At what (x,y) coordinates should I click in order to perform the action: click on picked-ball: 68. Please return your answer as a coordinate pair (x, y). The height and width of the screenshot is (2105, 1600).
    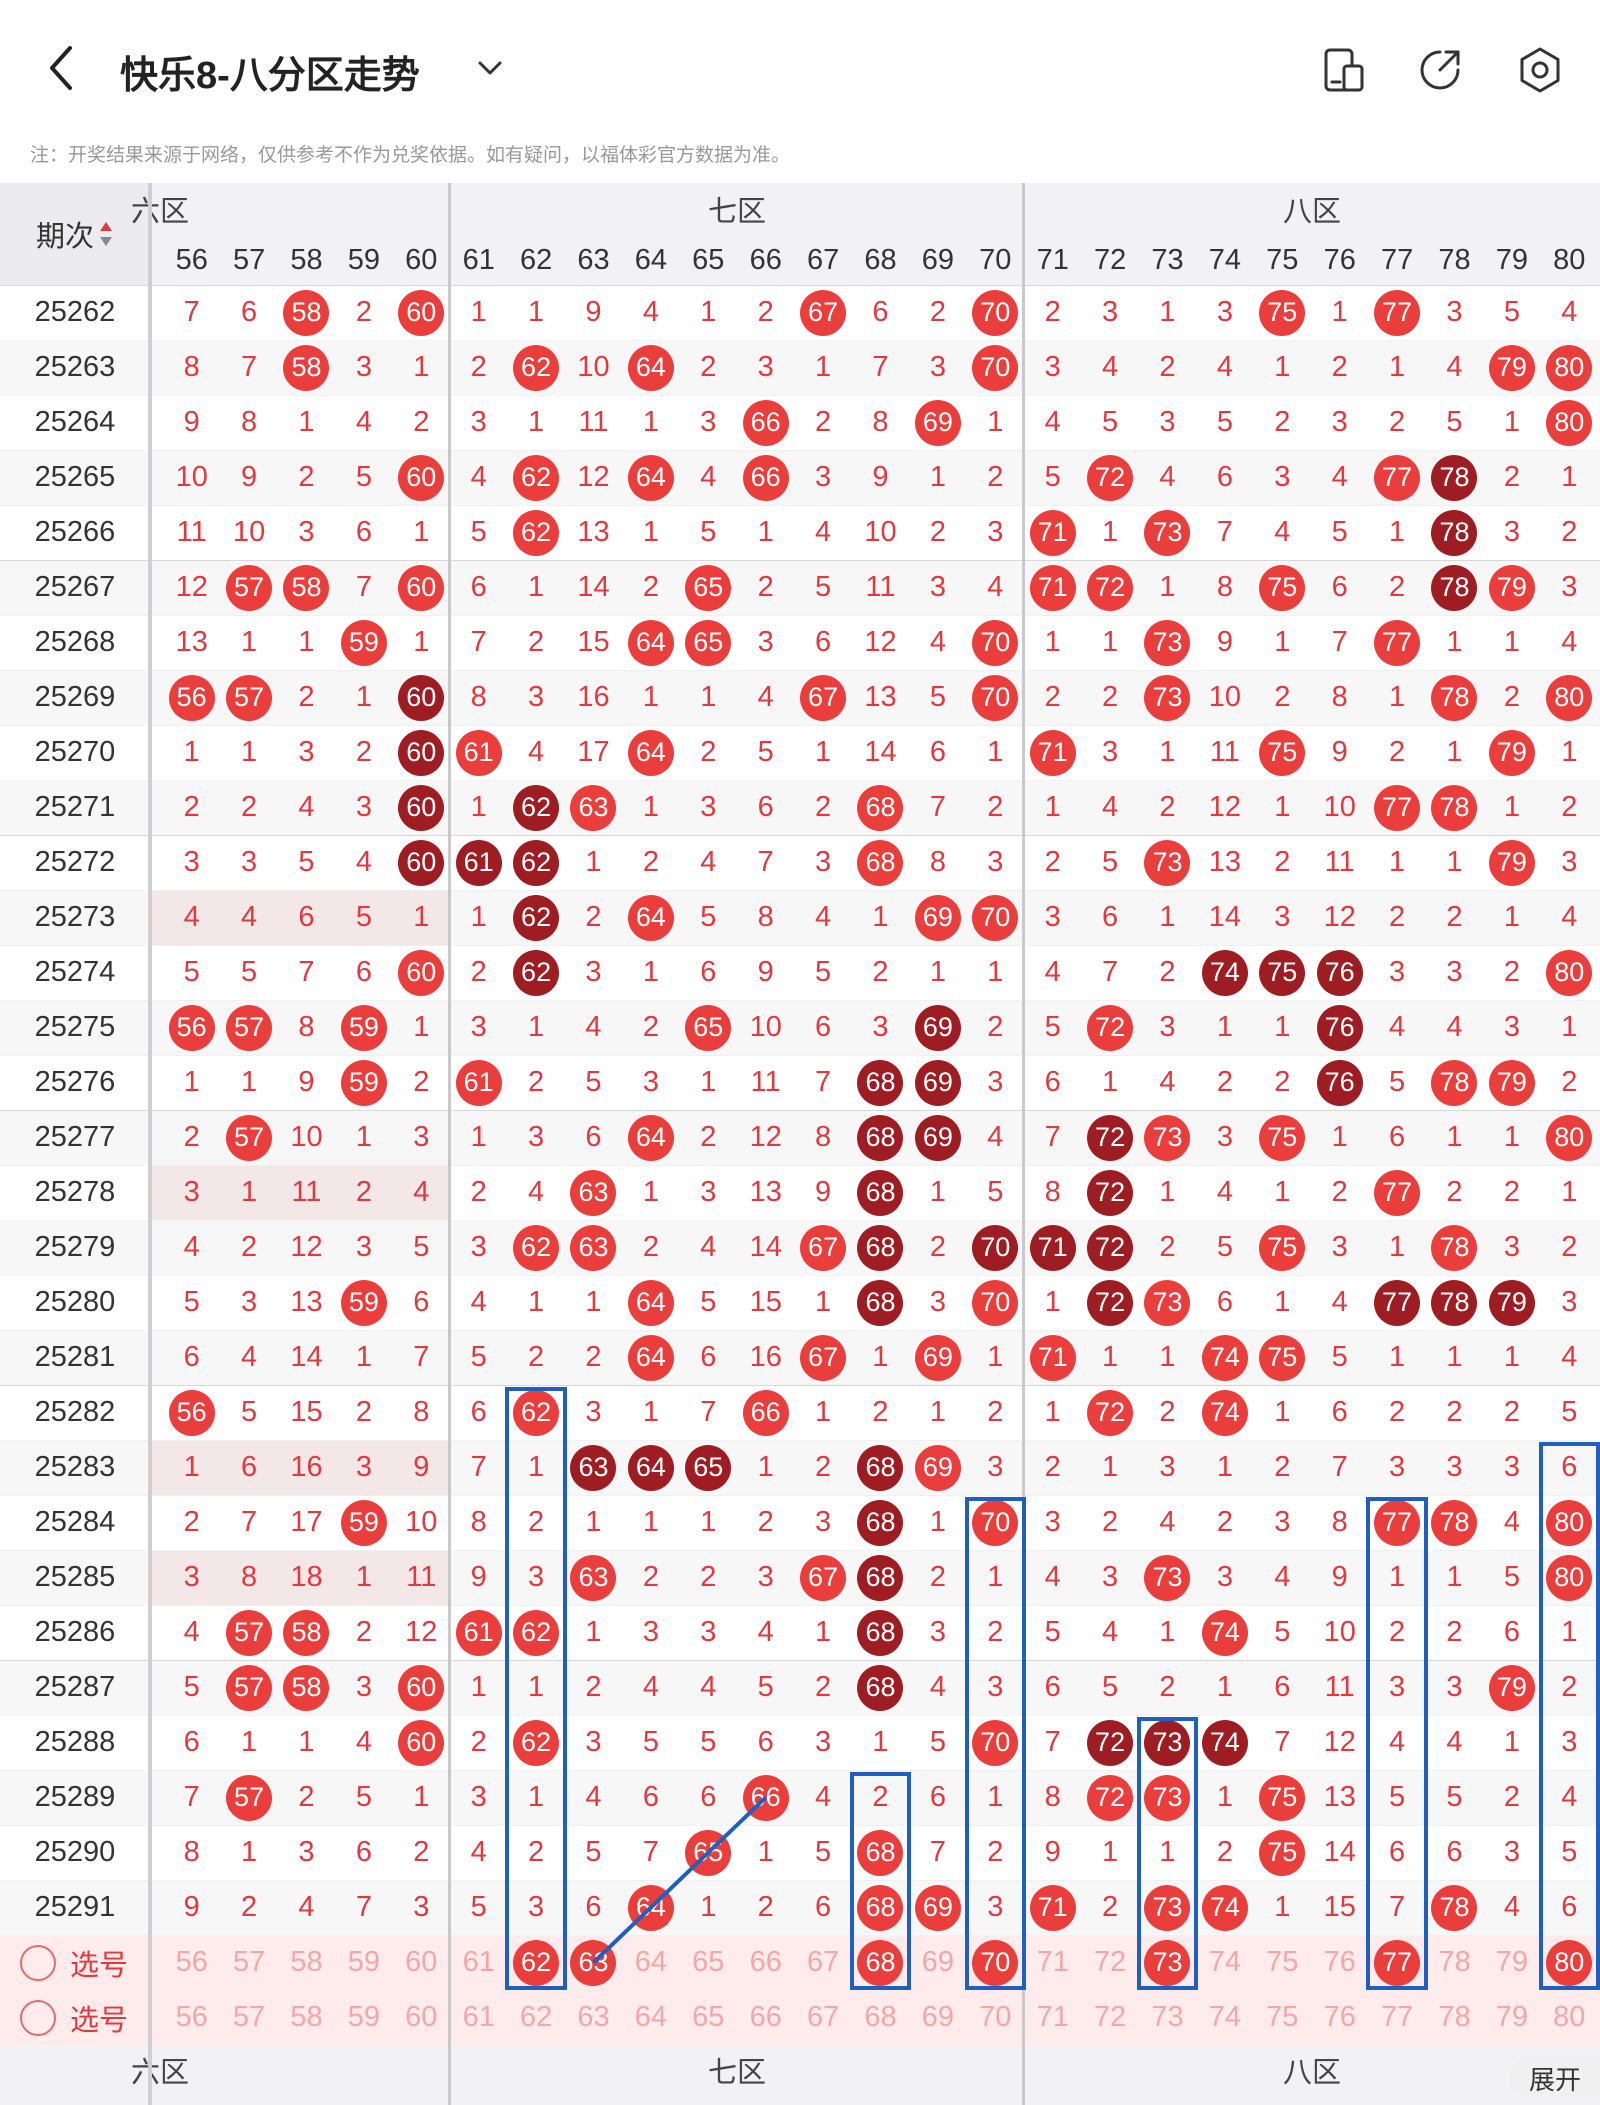
    Looking at the image, I should click on (880, 1962).